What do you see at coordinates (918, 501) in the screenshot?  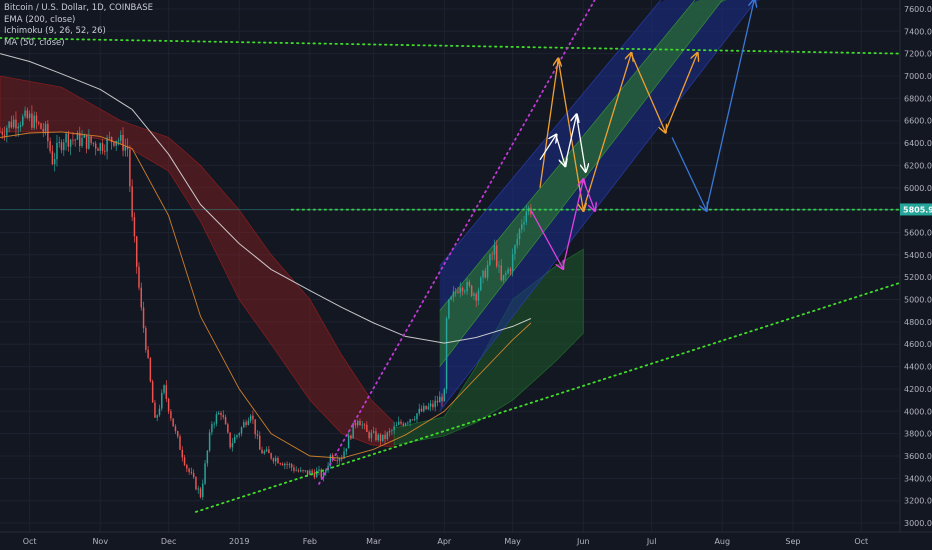 I see `y-tick-label: 3200.00` at bounding box center [918, 501].